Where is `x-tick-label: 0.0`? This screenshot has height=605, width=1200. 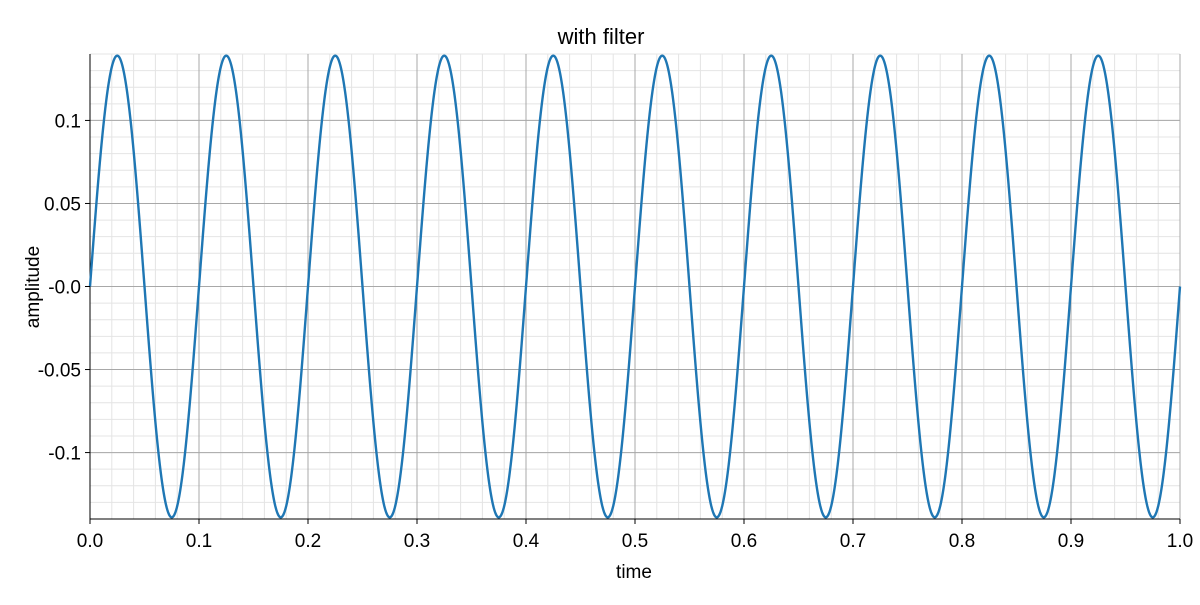 x-tick-label: 0.0 is located at coordinates (90, 541).